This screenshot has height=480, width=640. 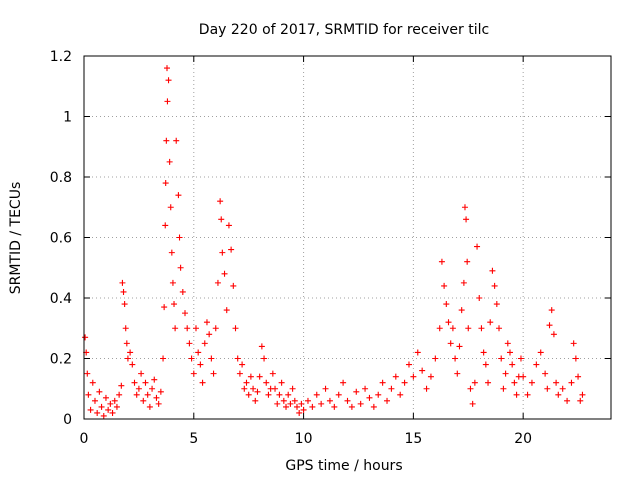 I want to click on y-tick-label: 0.4, so click(x=61, y=299).